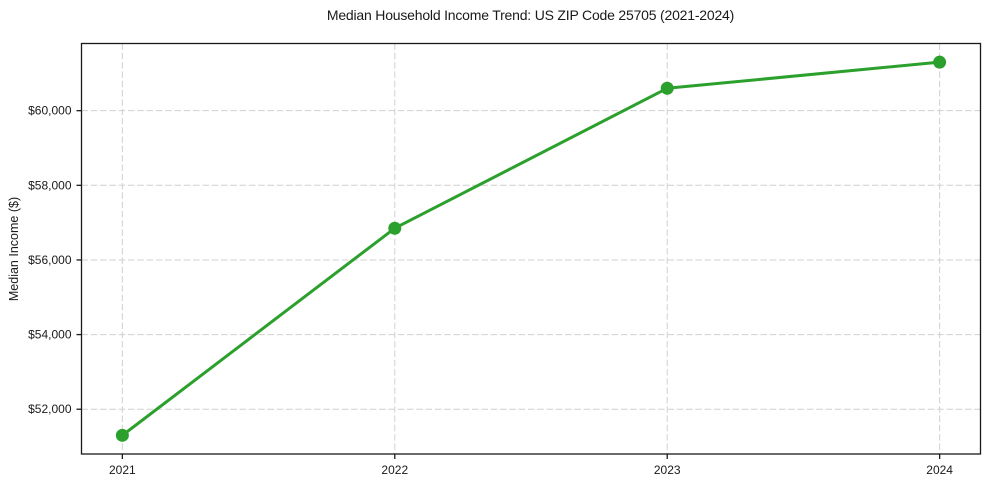 This screenshot has height=490, width=989. What do you see at coordinates (50, 111) in the screenshot?
I see `y-tick-label: $60,000` at bounding box center [50, 111].